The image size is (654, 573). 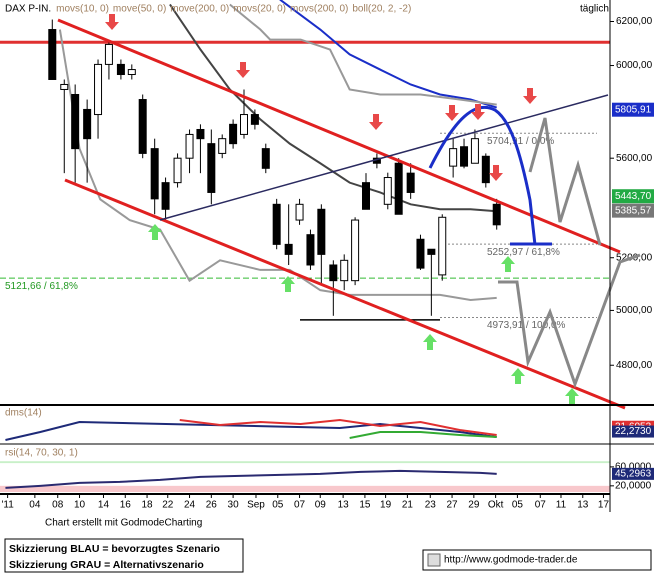 What do you see at coordinates (365, 505) in the screenshot?
I see `x-tick-label: 15` at bounding box center [365, 505].